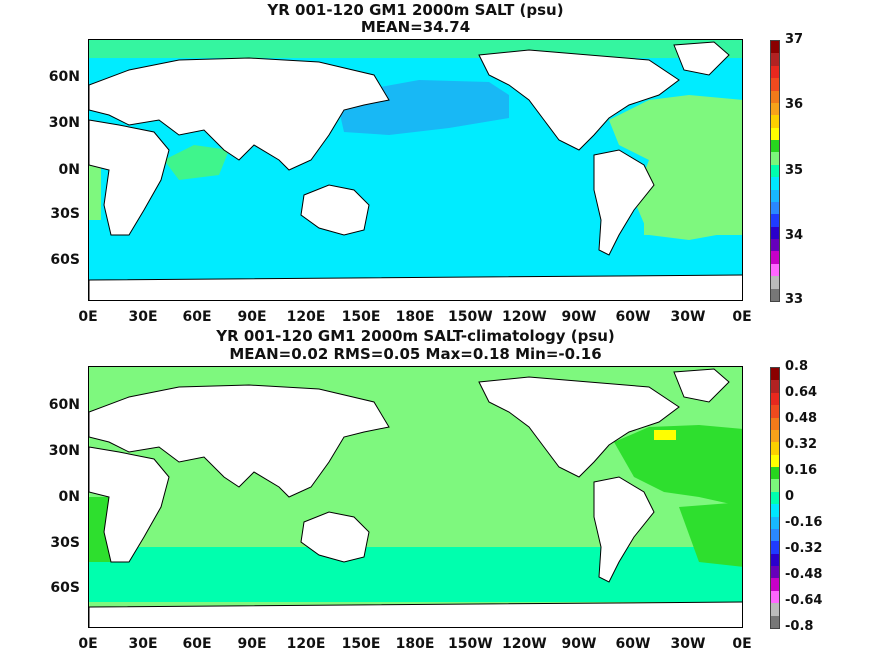 The height and width of the screenshot is (656, 875). Describe the element at coordinates (69, 497) in the screenshot. I see `panel2-lat-0n: 0N` at that location.